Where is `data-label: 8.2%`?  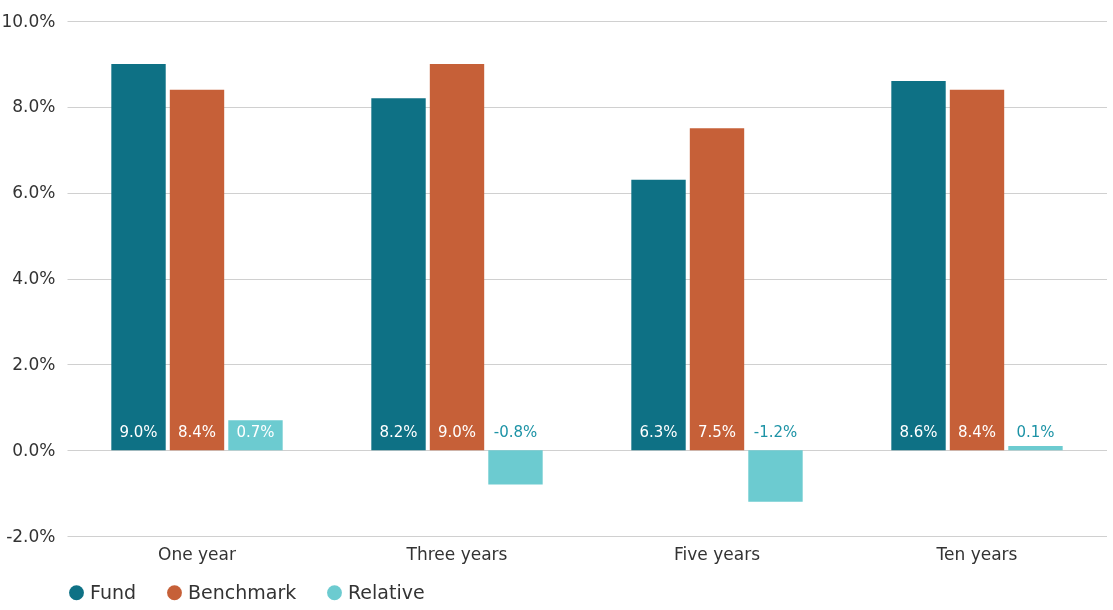 data-label: 8.2% is located at coordinates (398, 432).